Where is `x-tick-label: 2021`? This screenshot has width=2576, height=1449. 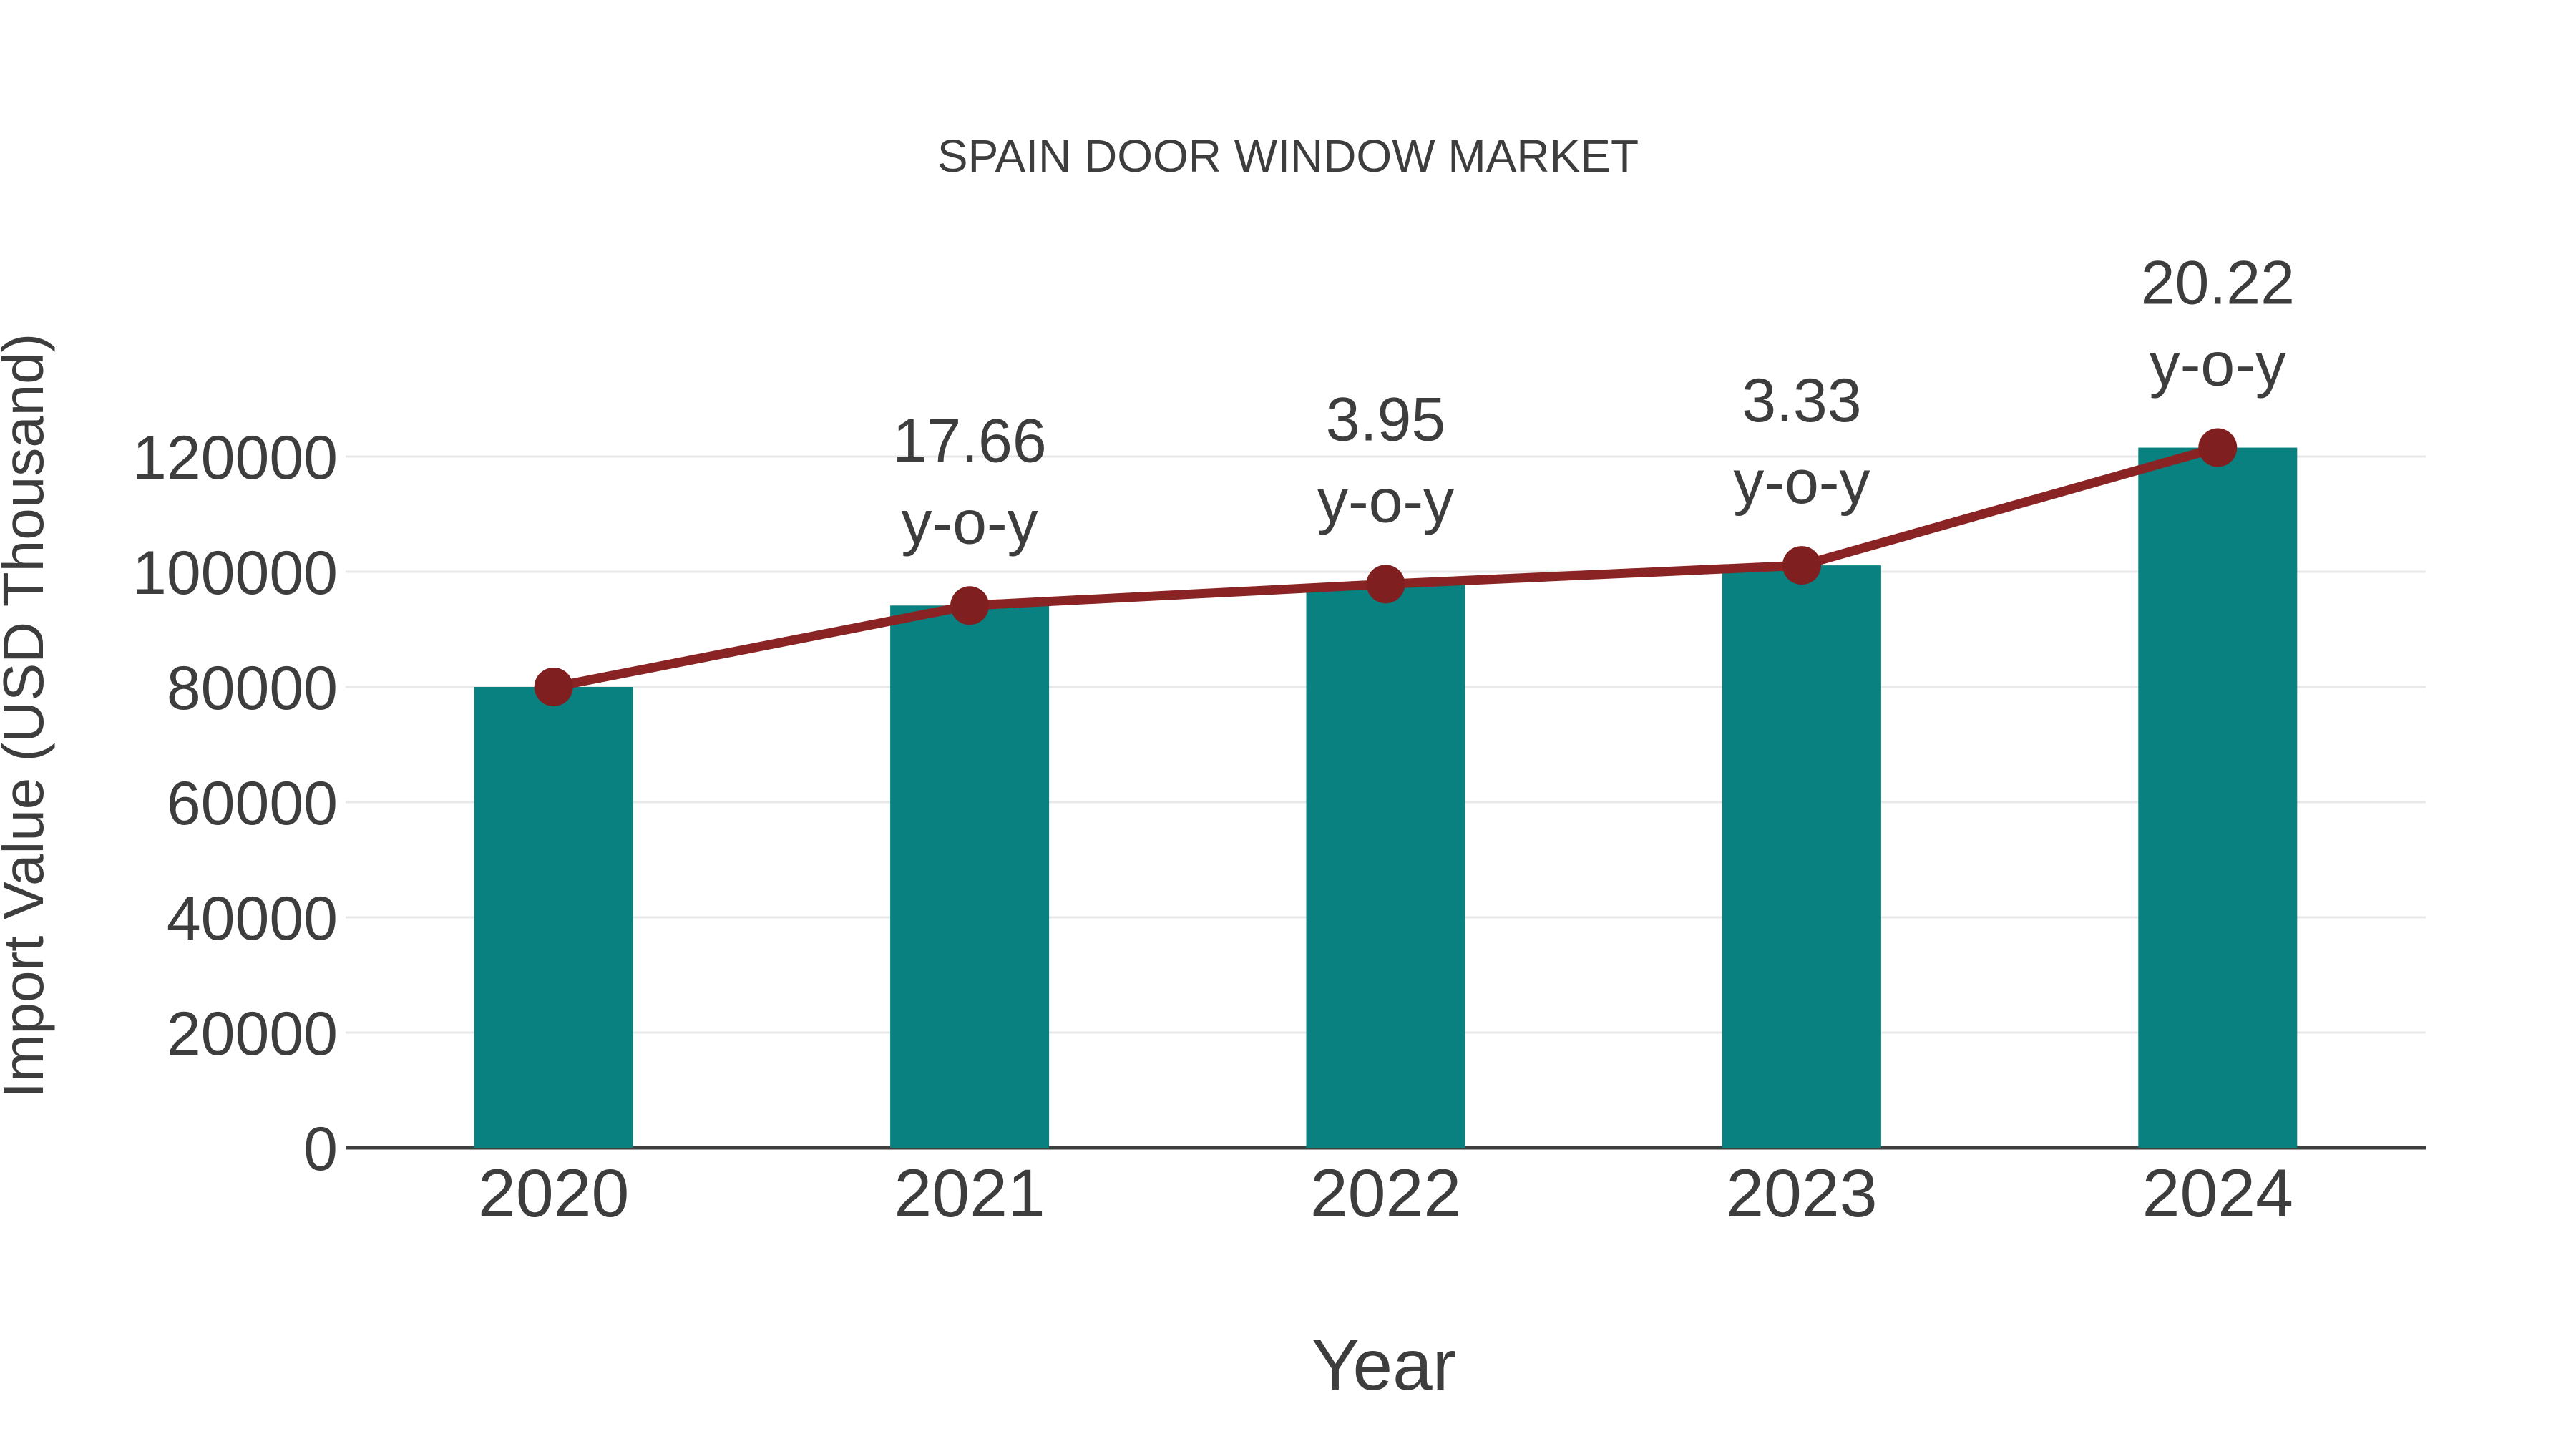 x-tick-label: 2021 is located at coordinates (969, 1193).